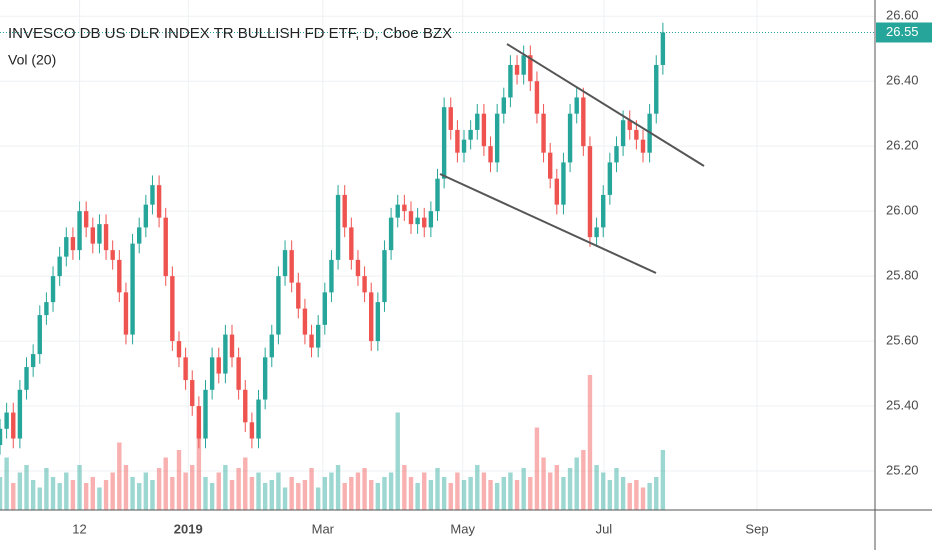 This screenshot has height=550, width=932. What do you see at coordinates (902, 469) in the screenshot?
I see `y-tick-label: 25.20` at bounding box center [902, 469].